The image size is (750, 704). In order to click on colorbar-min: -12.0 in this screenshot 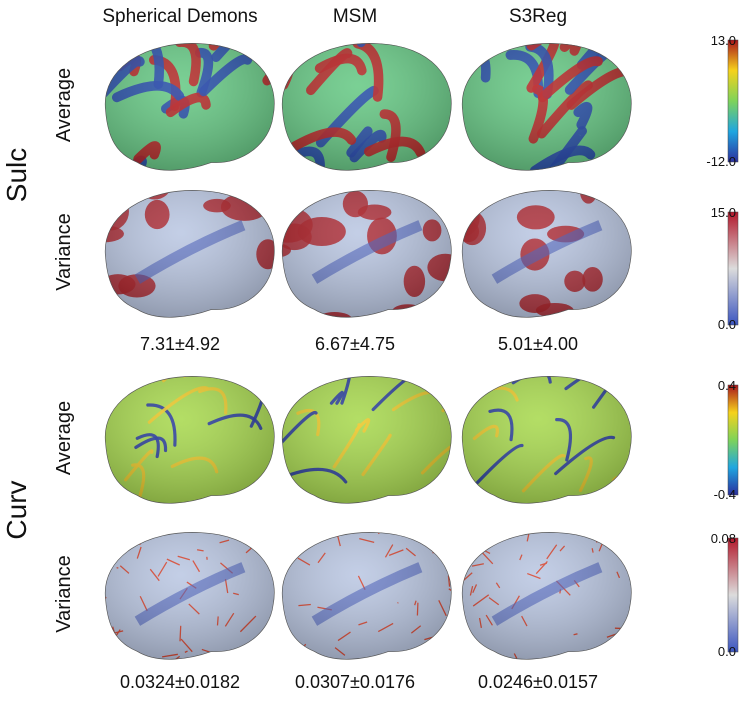, I will do `click(721, 161)`.